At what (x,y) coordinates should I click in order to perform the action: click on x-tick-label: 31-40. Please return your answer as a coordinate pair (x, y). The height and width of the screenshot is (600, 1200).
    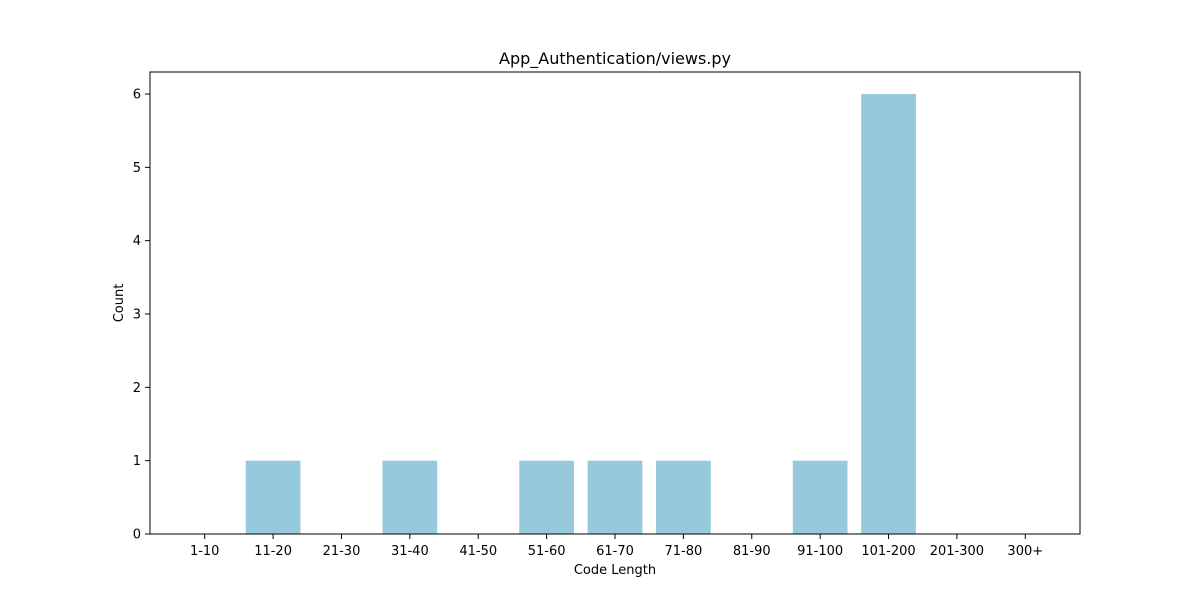
    Looking at the image, I should click on (410, 551).